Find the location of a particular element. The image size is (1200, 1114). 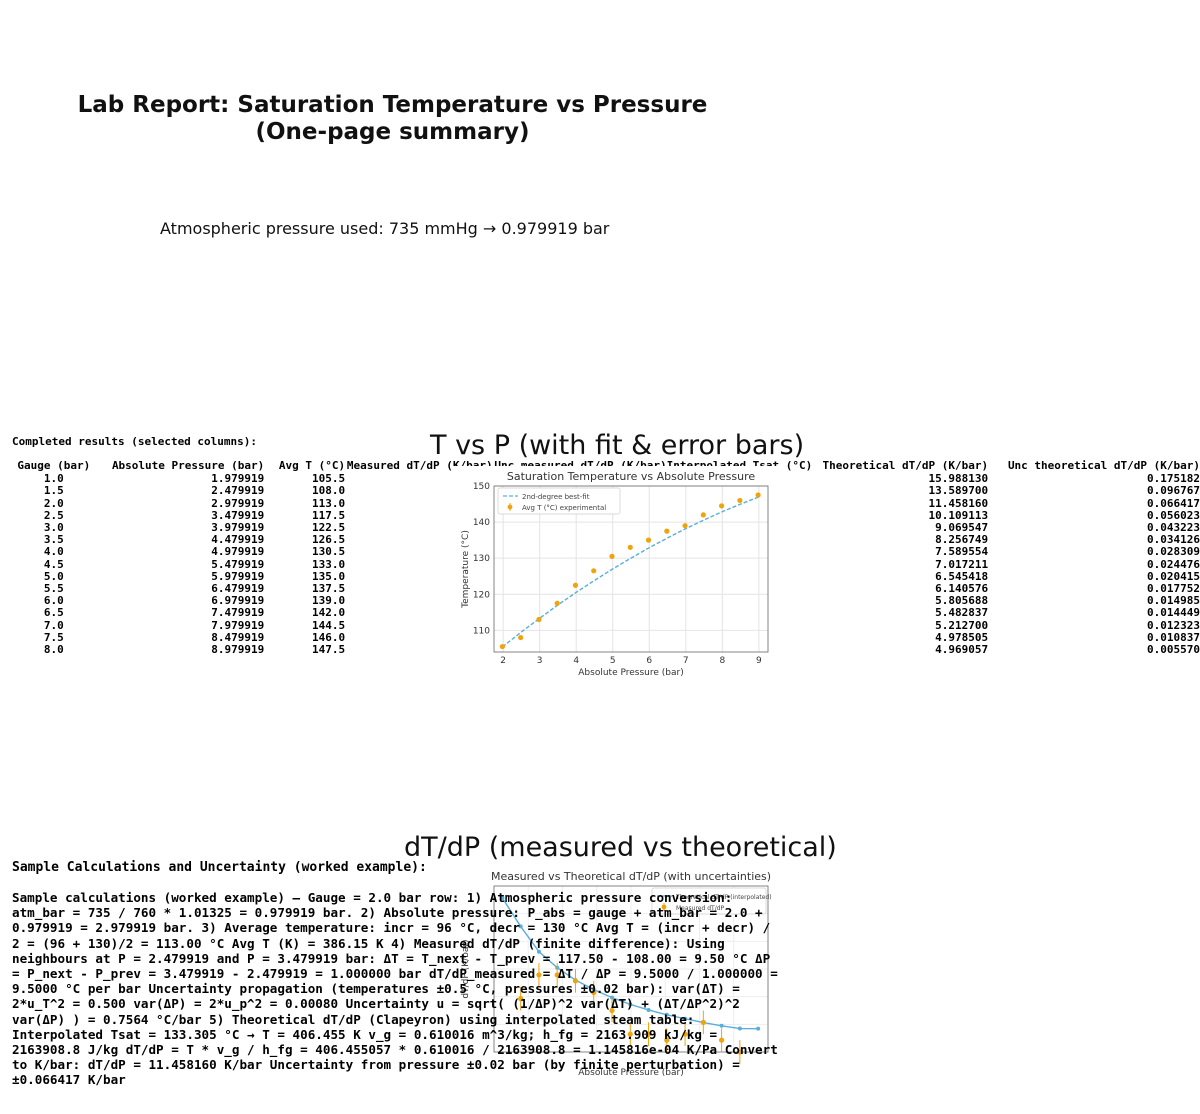

table-row: 2.0 2.979919 113.0 11.458160 0.066417 is located at coordinates (606, 503).